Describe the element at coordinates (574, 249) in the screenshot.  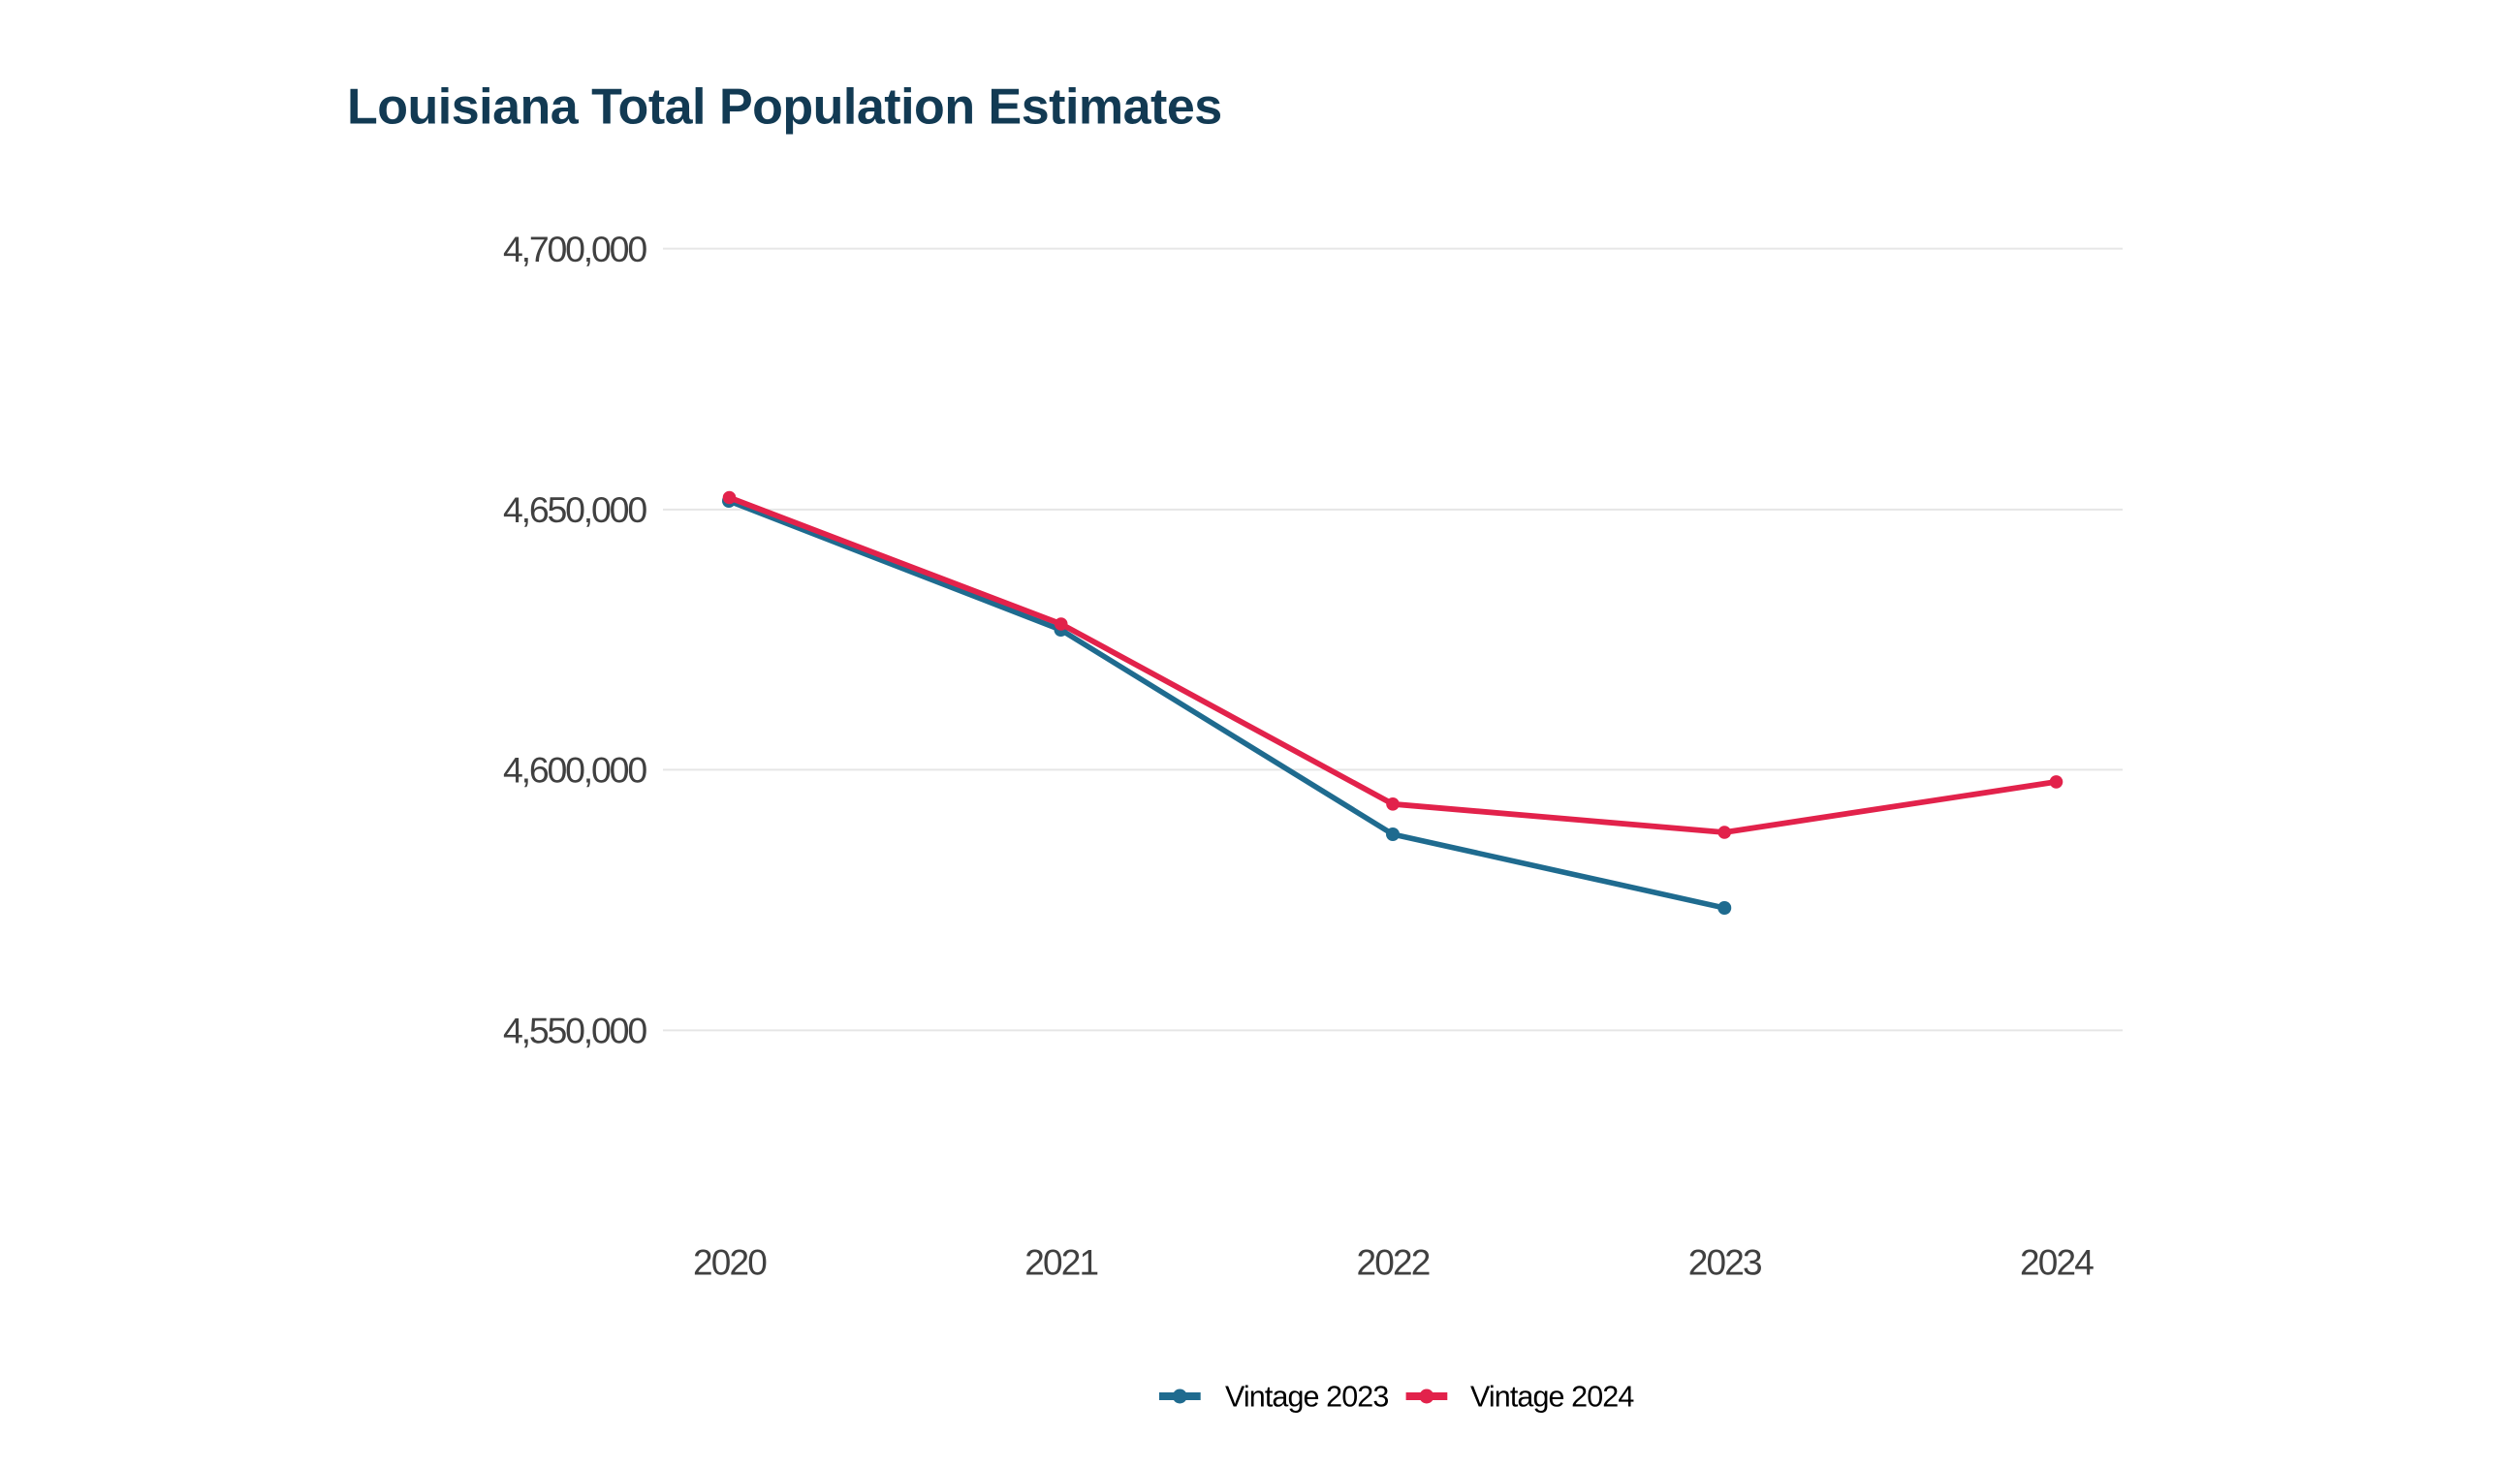
I see `svg-text: 4,700,000` at that location.